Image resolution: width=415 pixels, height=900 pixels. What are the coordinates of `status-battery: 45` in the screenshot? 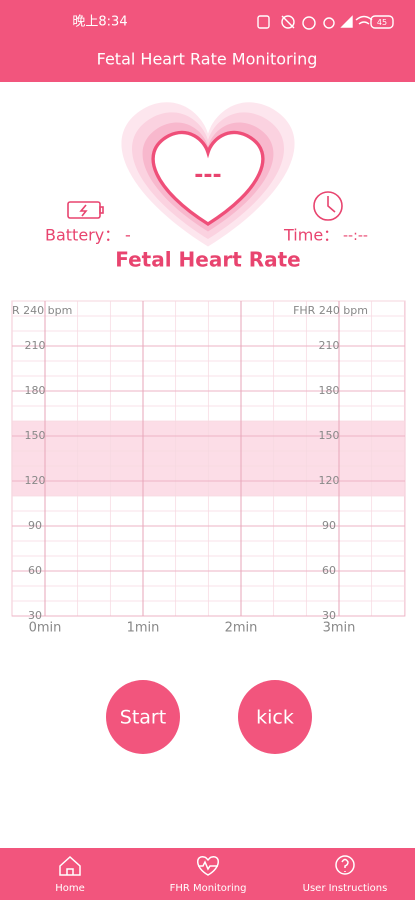 It's located at (382, 22).